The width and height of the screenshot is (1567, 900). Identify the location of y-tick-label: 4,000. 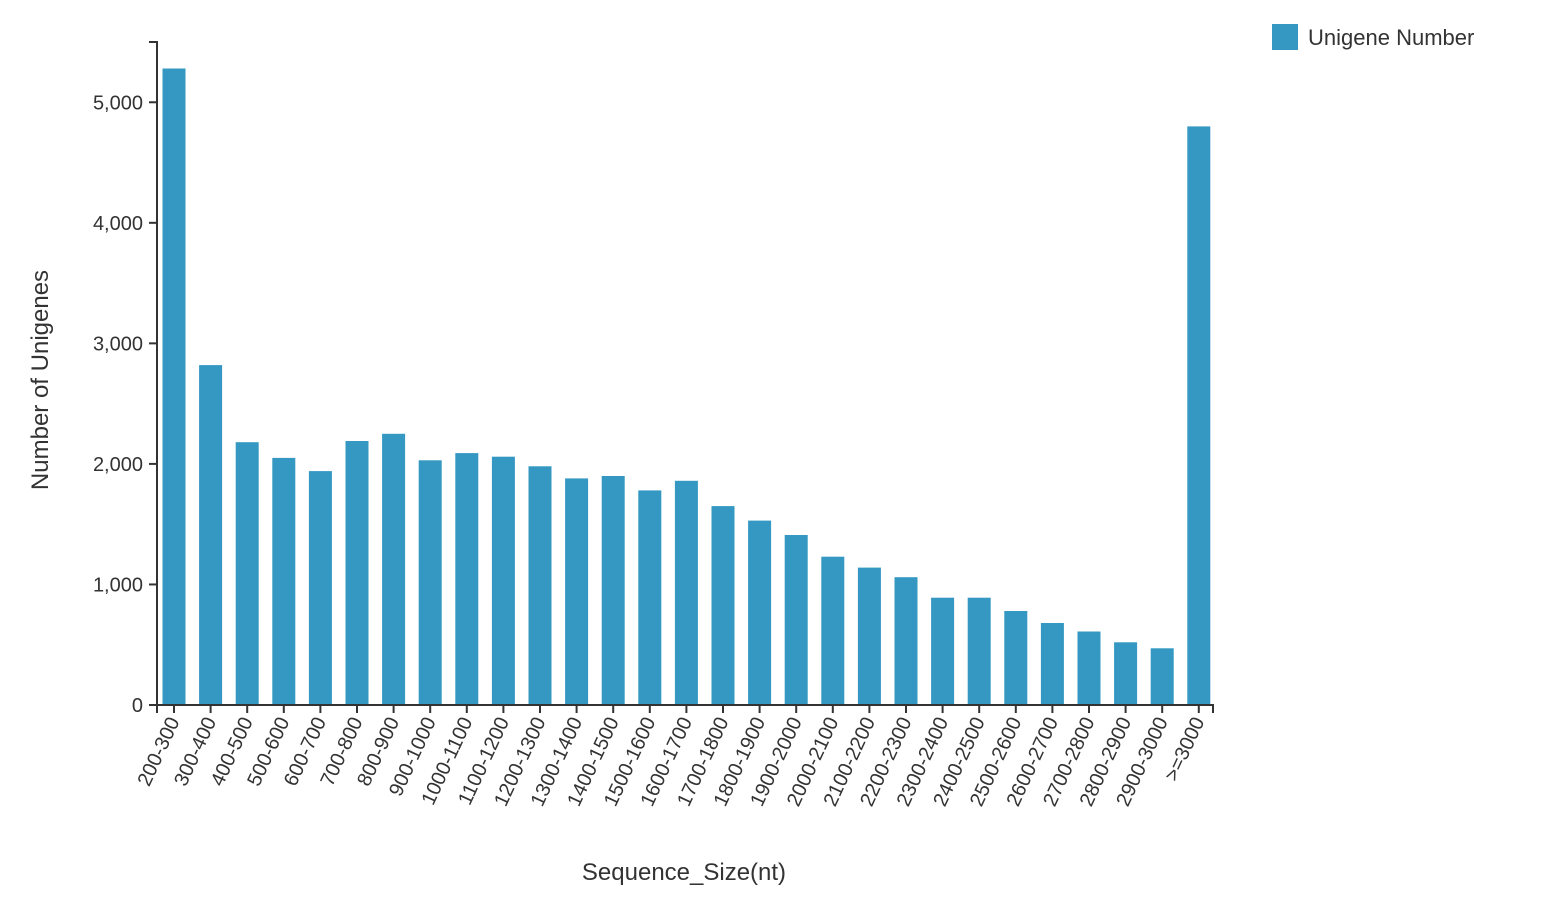
(118, 224).